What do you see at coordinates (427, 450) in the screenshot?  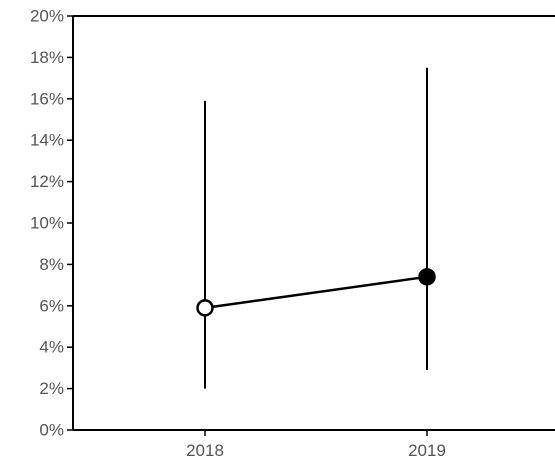 I see `x-tick-label: 2019` at bounding box center [427, 450].